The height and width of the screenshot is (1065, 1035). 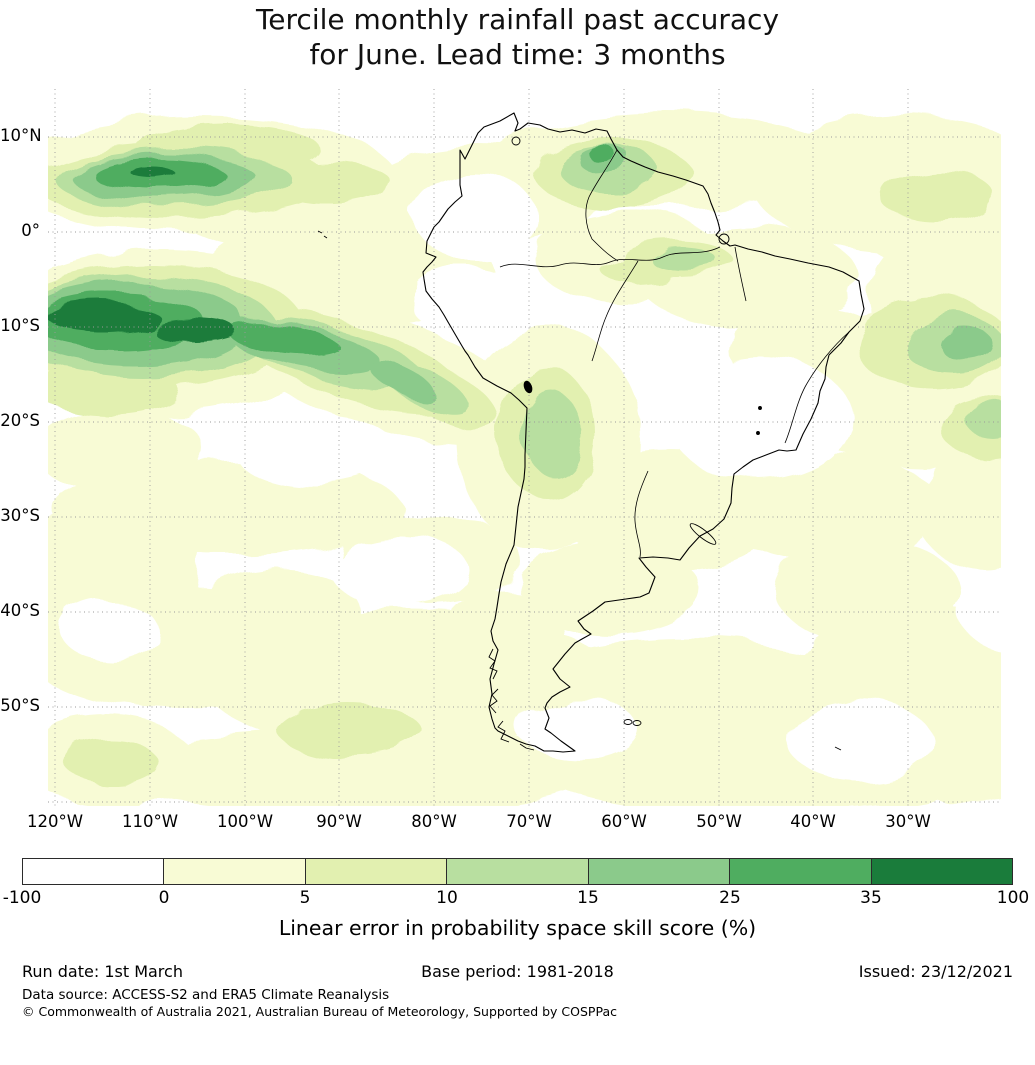 What do you see at coordinates (150, 821) in the screenshot?
I see `x-axis-label: 110°W` at bounding box center [150, 821].